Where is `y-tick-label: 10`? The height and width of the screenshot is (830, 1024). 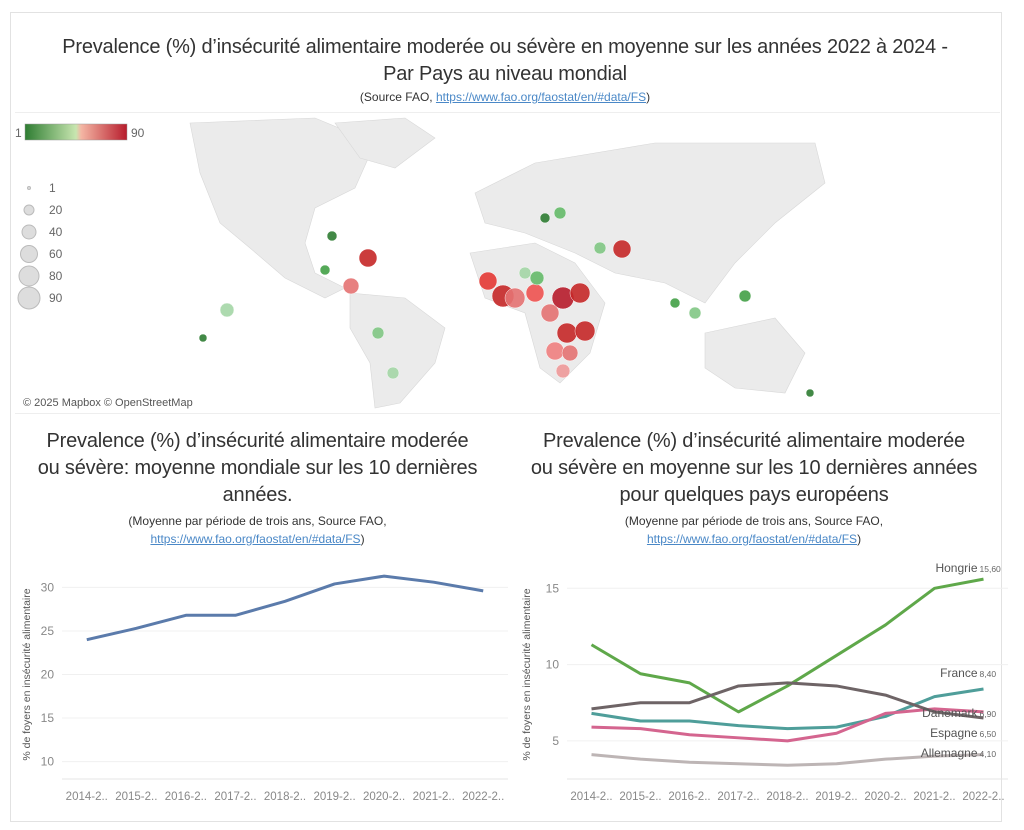
y-tick-label: 10 is located at coordinates (48, 762).